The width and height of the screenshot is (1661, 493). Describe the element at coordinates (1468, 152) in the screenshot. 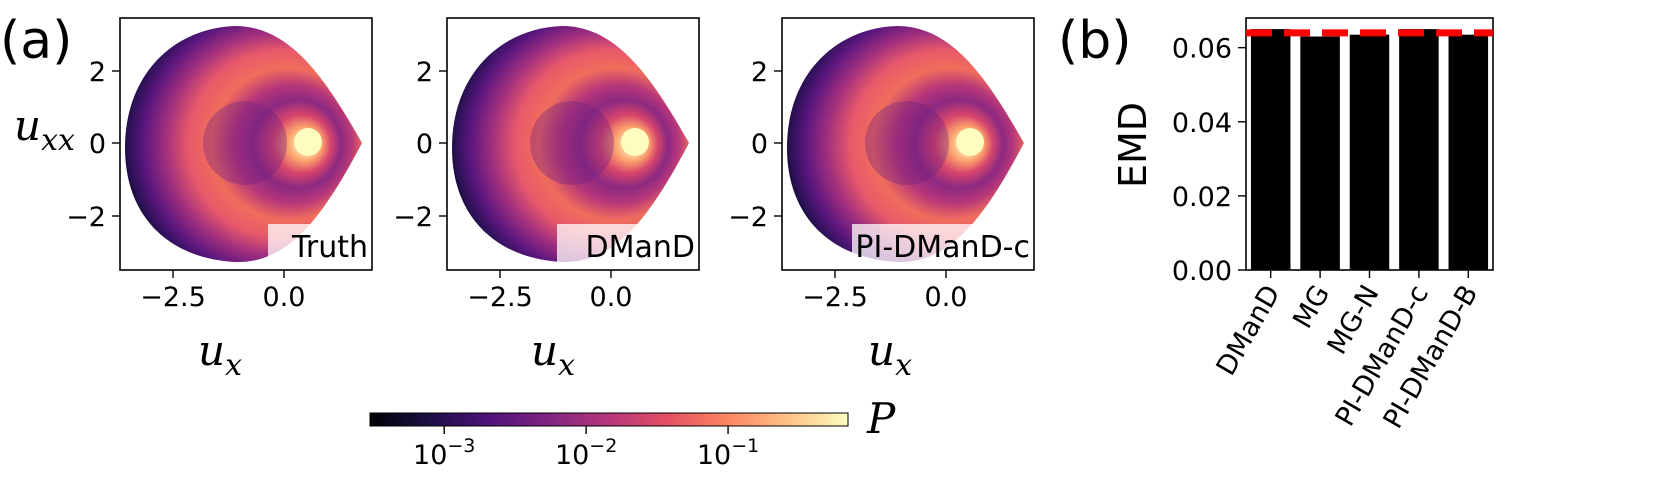

I see `bar-pi-dmand-b` at that location.